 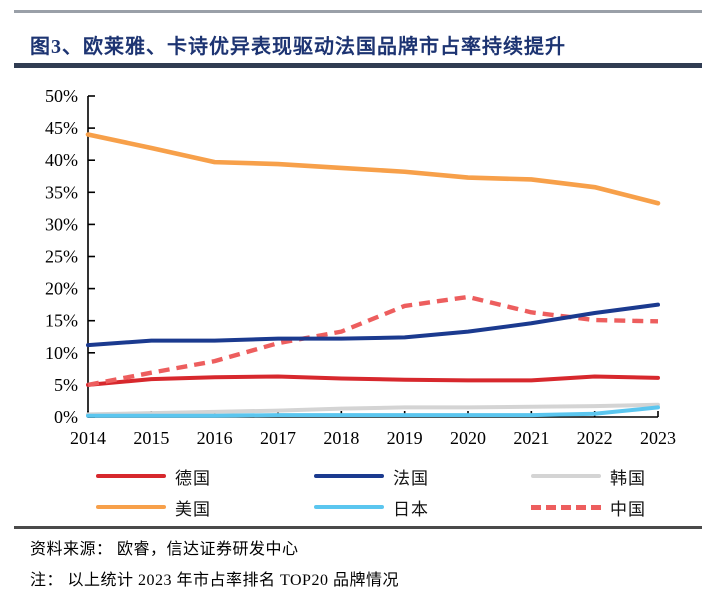 I want to click on x-tick-label: 2022, so click(x=595, y=438).